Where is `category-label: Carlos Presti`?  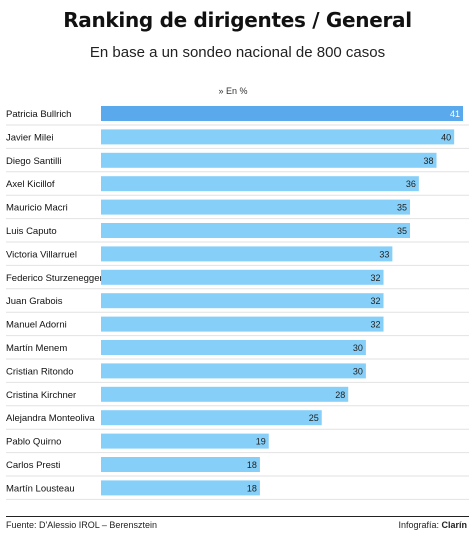 category-label: Carlos Presti is located at coordinates (33, 465).